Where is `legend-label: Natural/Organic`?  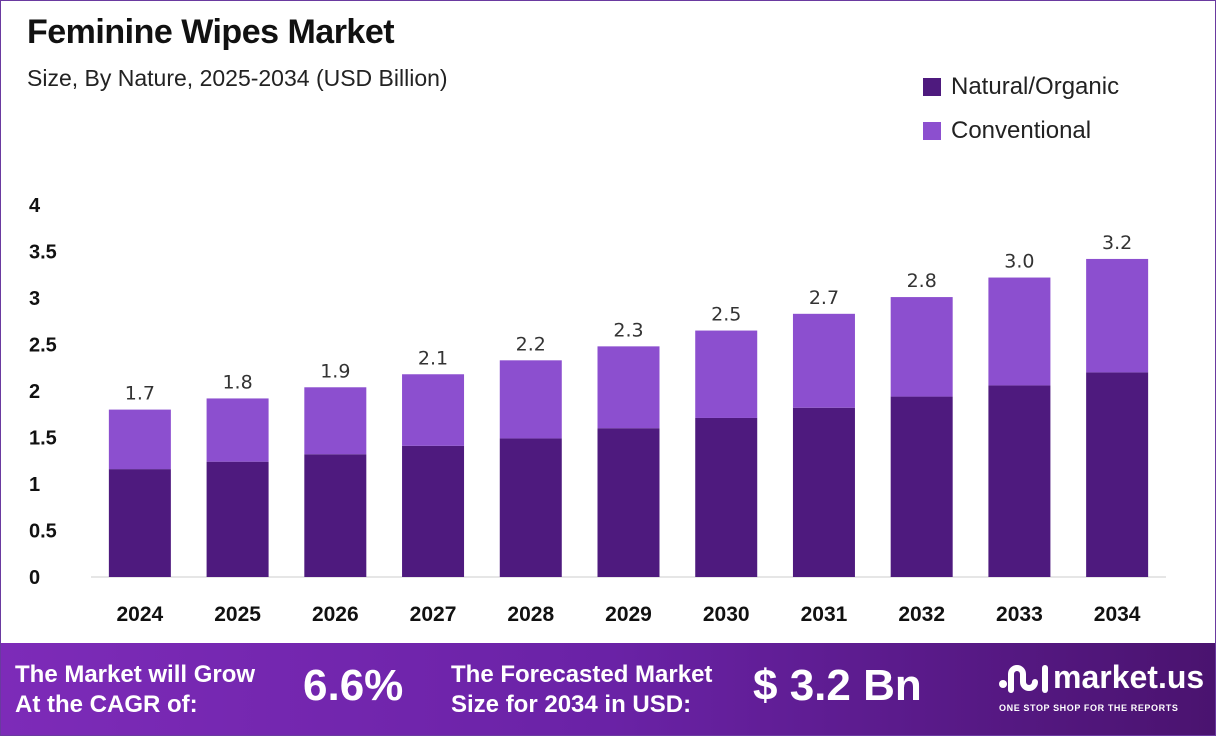 legend-label: Natural/Organic is located at coordinates (1035, 86).